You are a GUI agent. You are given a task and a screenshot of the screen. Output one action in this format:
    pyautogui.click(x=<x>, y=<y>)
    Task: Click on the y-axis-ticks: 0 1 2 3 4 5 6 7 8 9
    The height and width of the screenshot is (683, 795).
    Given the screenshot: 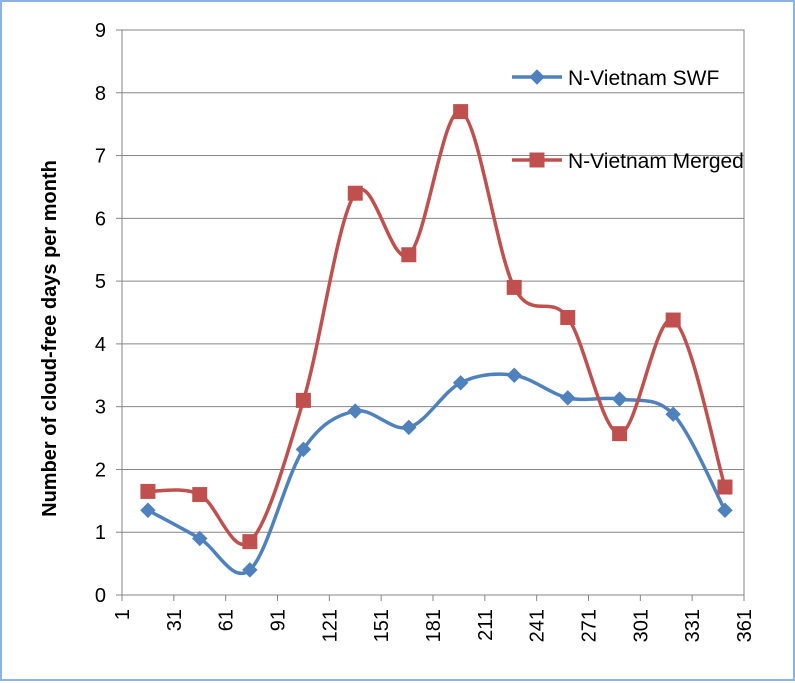 What is the action you would take?
    pyautogui.click(x=108, y=313)
    